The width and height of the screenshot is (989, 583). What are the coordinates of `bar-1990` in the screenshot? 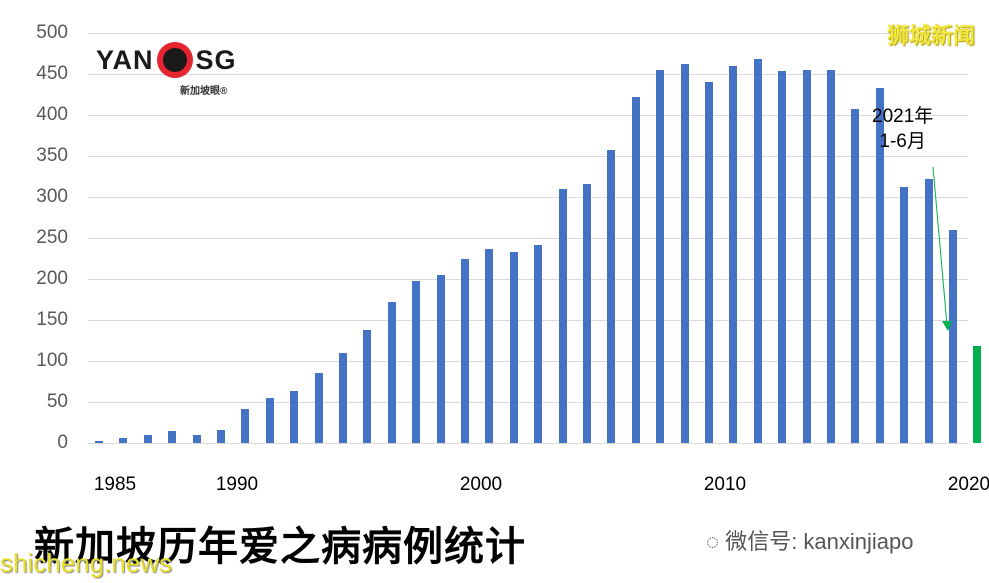 It's located at (221, 436).